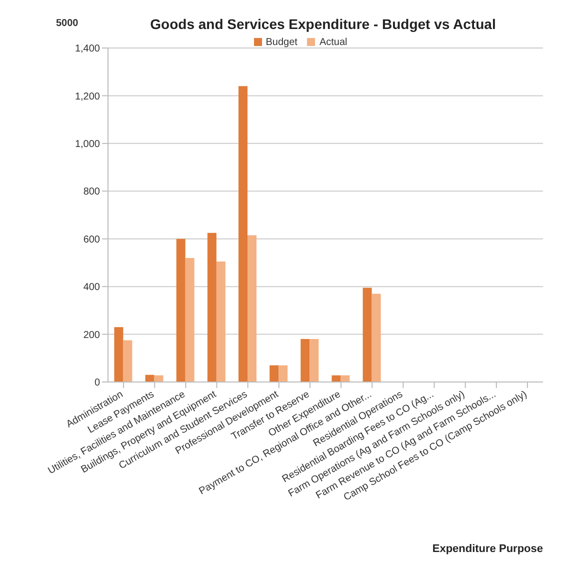 This screenshot has height=584, width=566. Describe the element at coordinates (87, 96) in the screenshot. I see `y-tick-label: 1,200` at that location.